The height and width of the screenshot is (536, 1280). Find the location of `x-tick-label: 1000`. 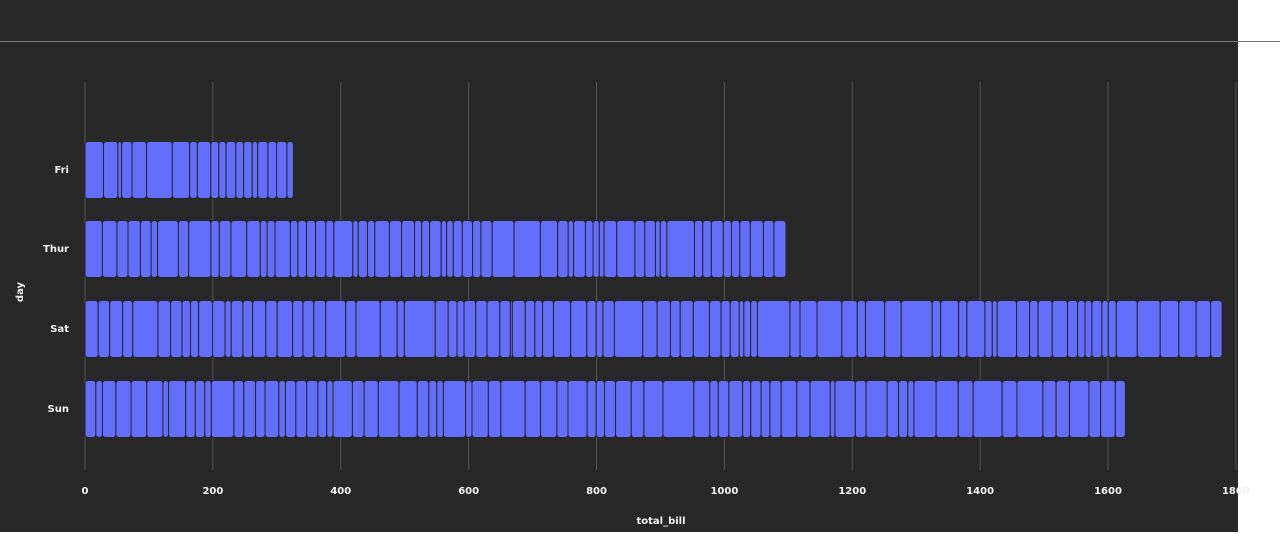

x-tick-label: 1000 is located at coordinates (724, 491).